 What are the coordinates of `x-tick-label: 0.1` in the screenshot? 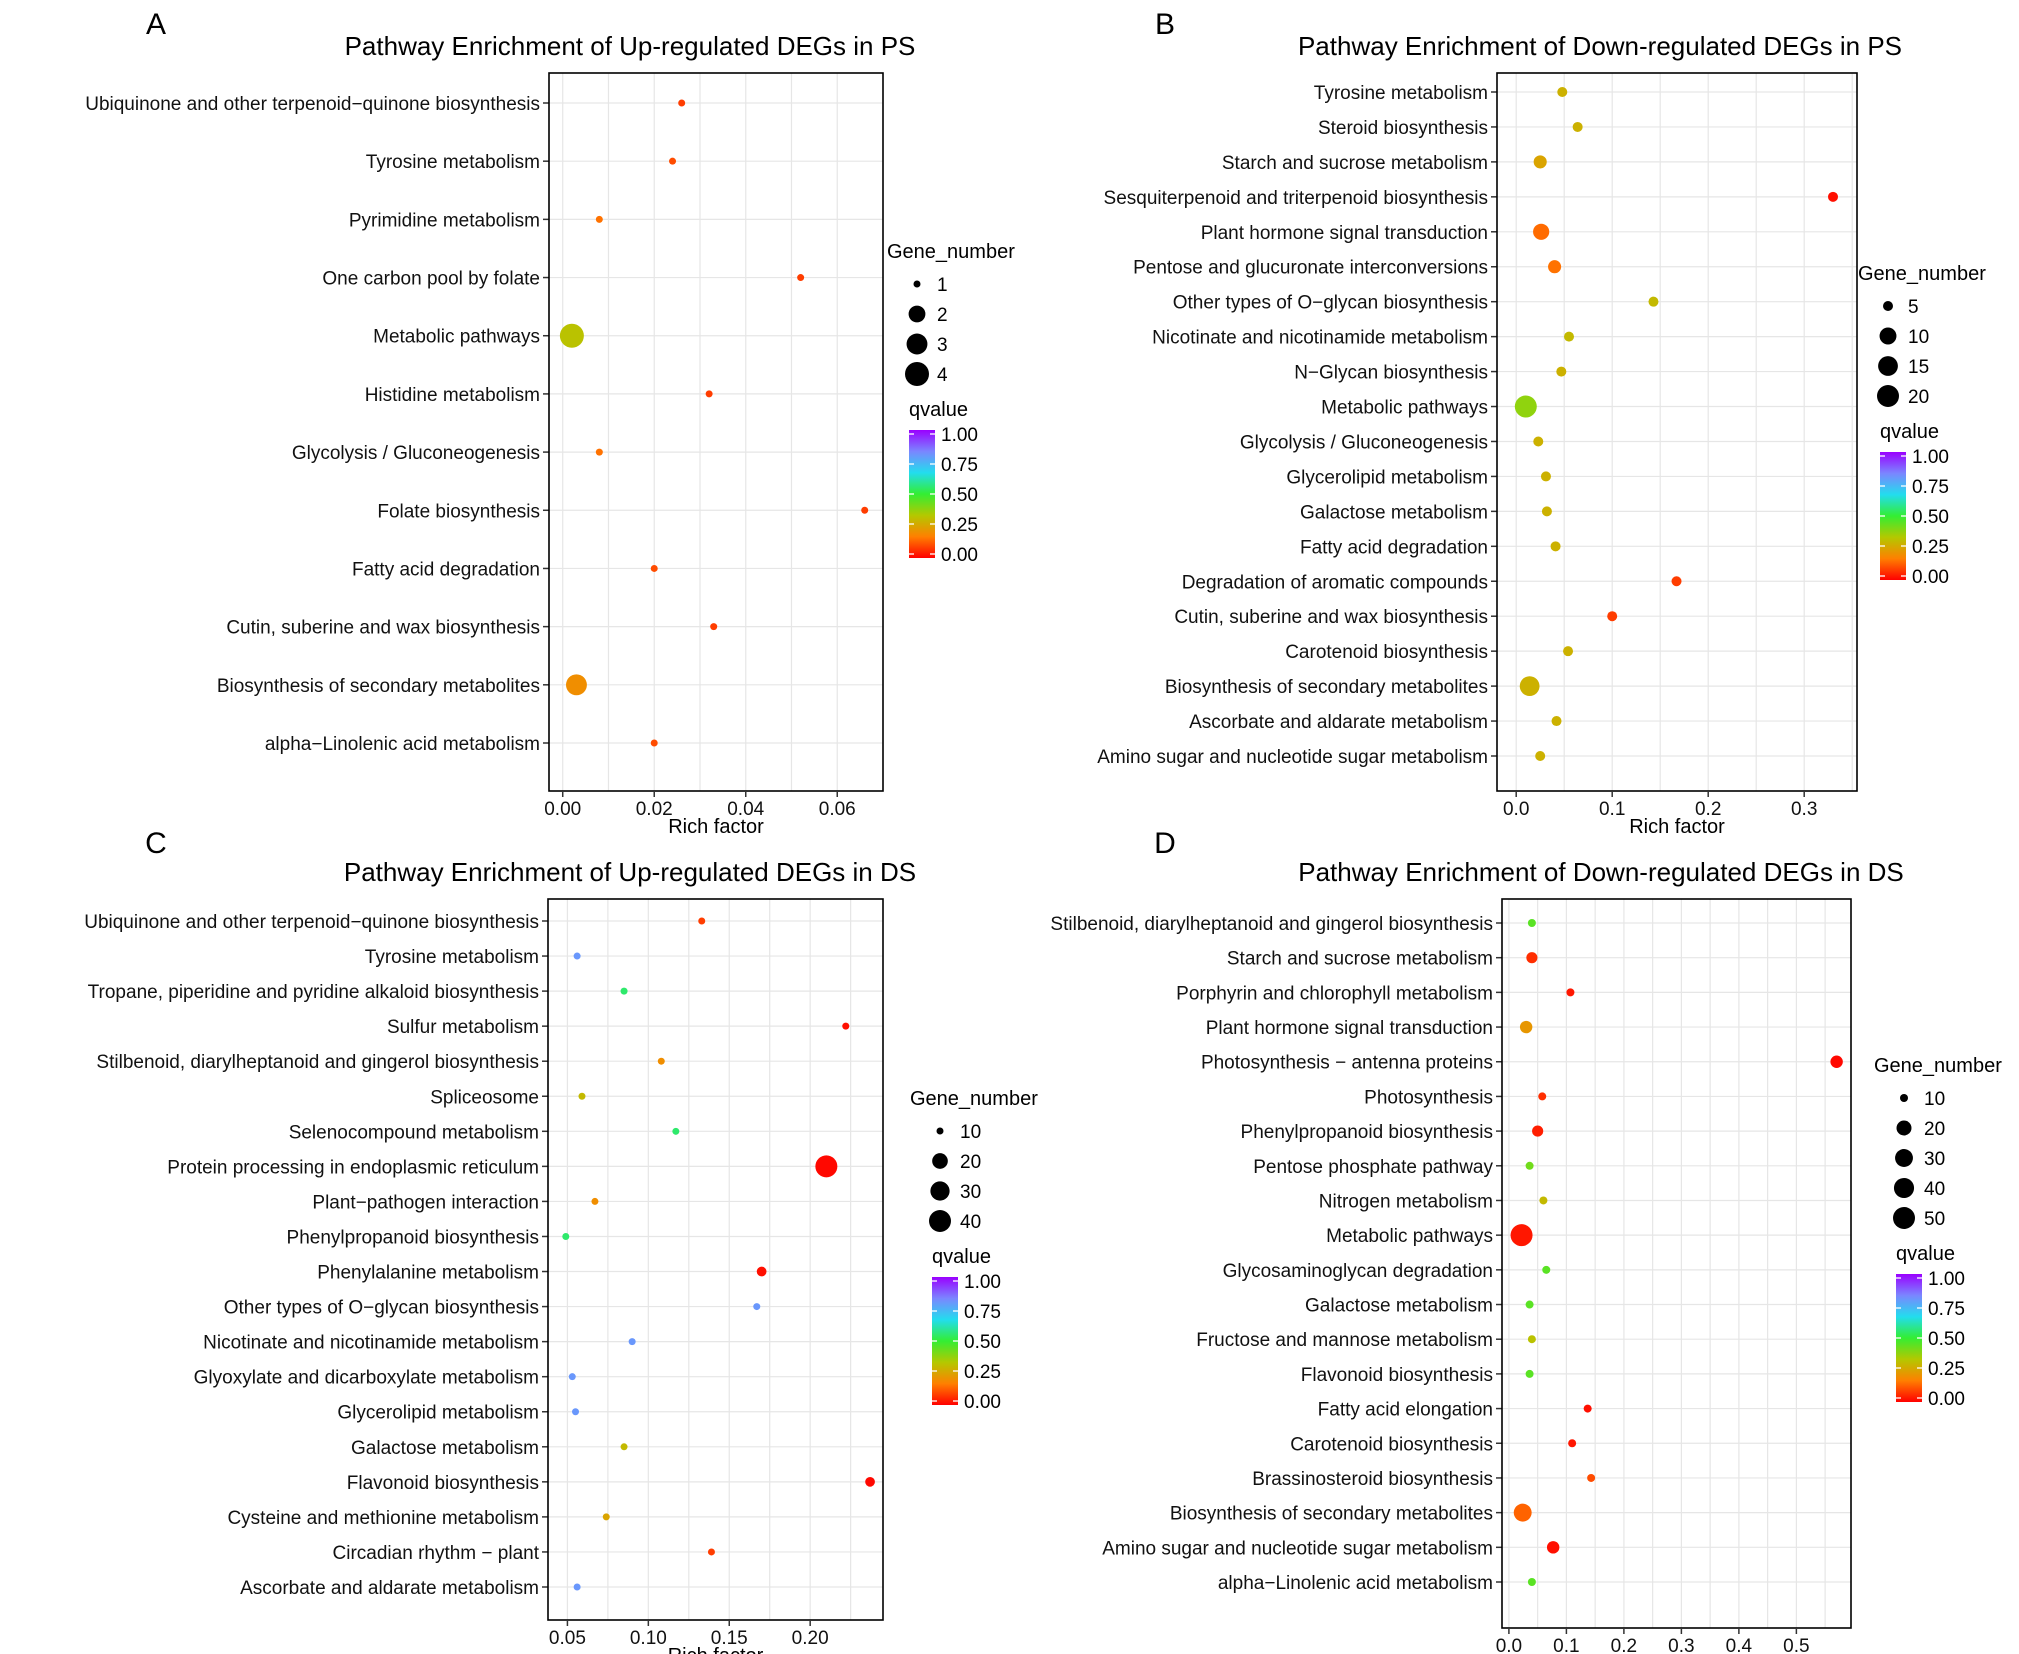 It's located at (1612, 809).